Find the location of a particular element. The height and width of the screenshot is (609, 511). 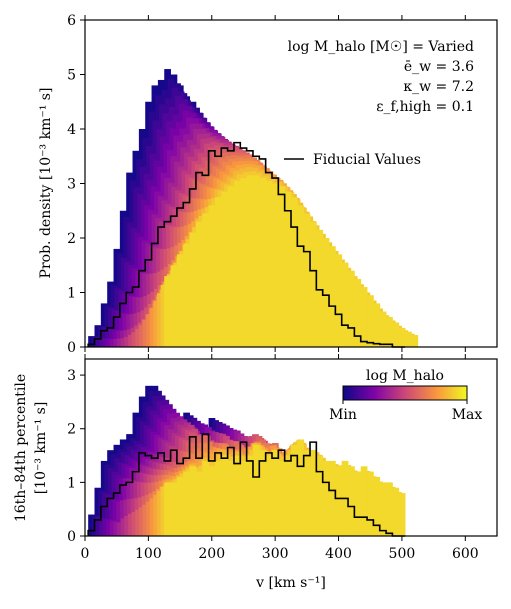

y-tick-label: 0 is located at coordinates (71, 537).